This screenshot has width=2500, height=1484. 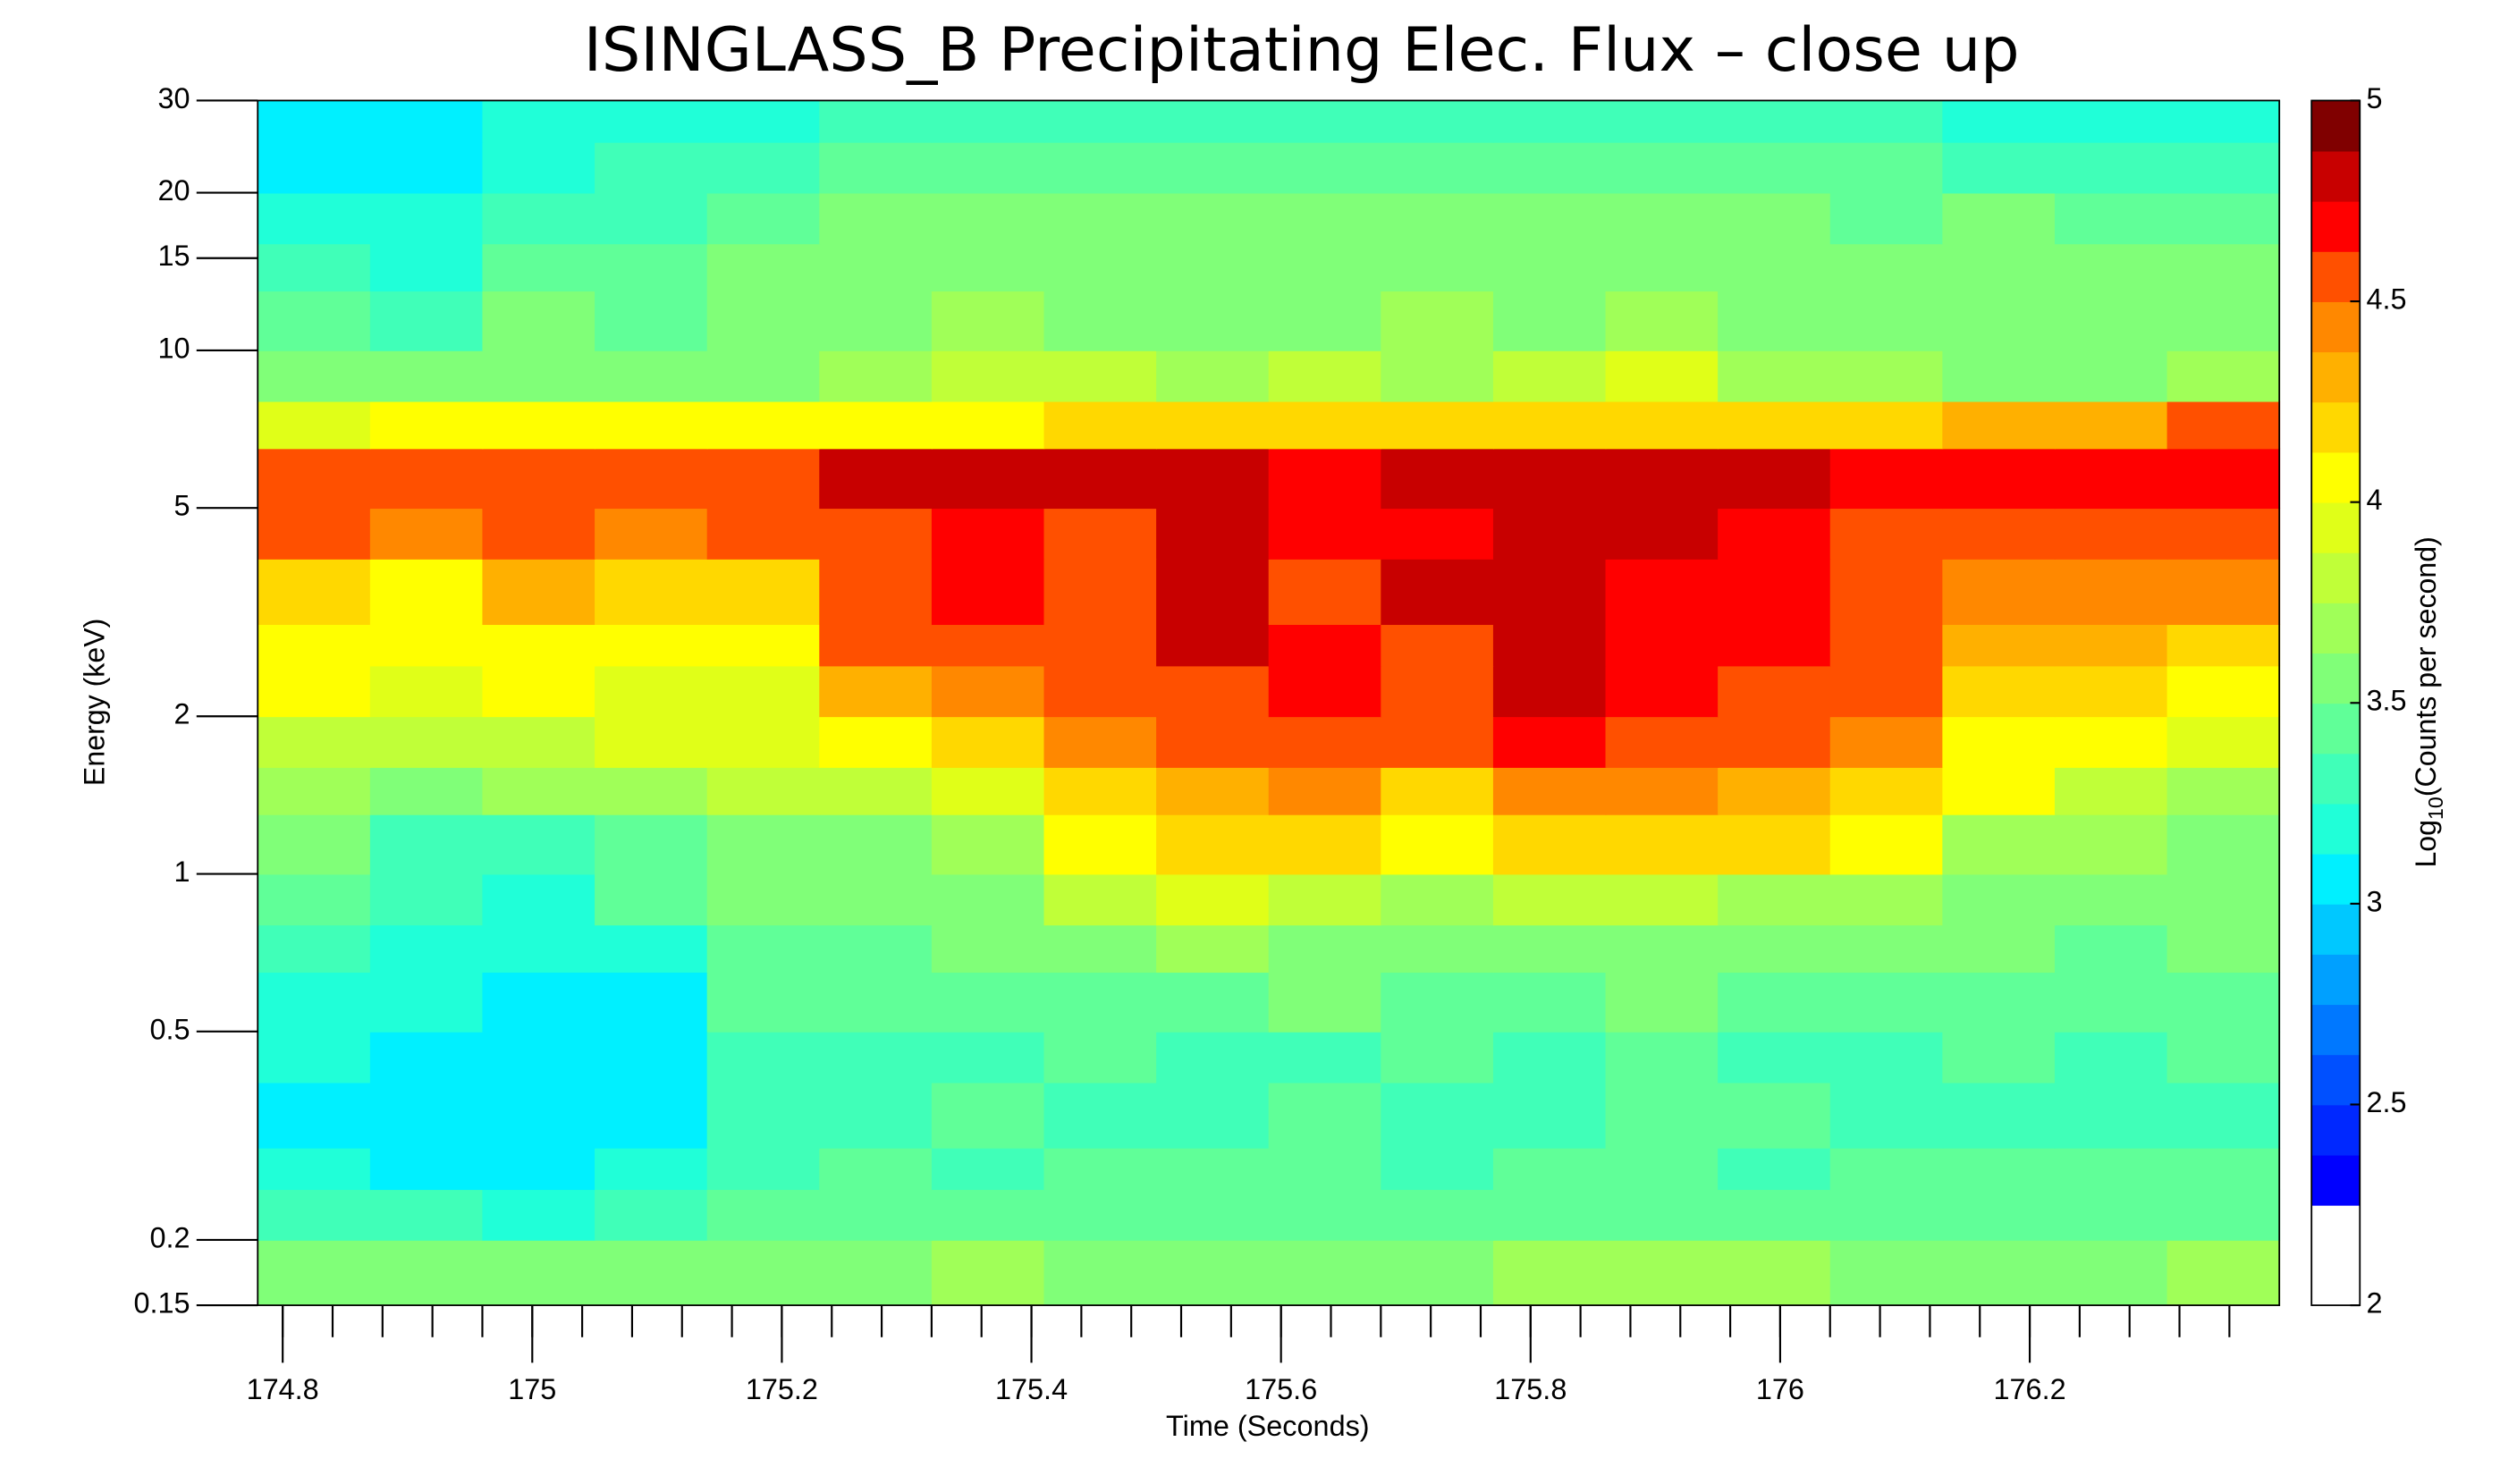 I want to click on colorbar-tick-label: 5, so click(x=2374, y=98).